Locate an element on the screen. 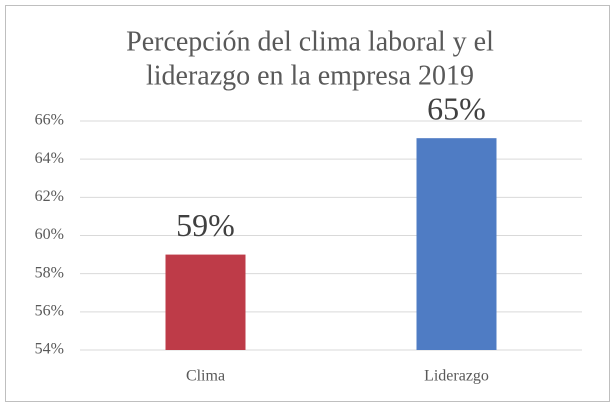 Image resolution: width=616 pixels, height=411 pixels. y-tick-label: 56% is located at coordinates (49, 311).